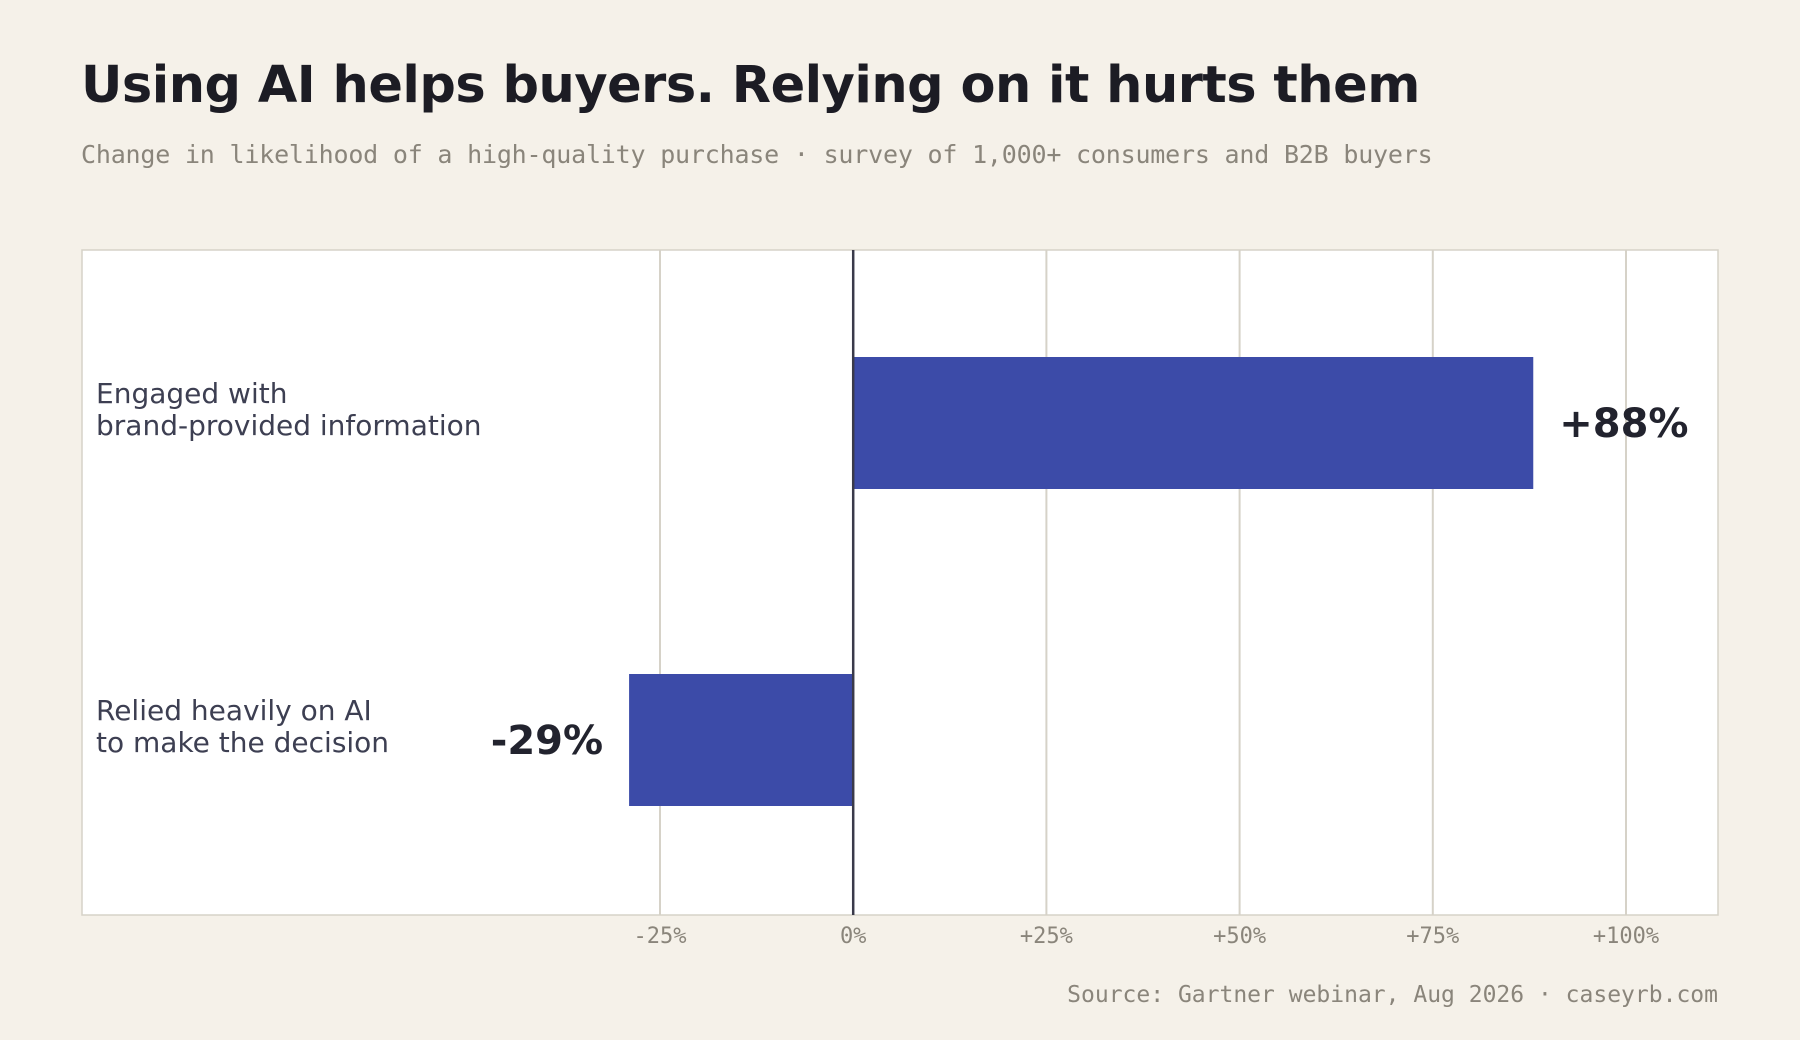 The height and width of the screenshot is (1040, 1800). Describe the element at coordinates (853, 936) in the screenshot. I see `x-tick-label: 0%` at that location.